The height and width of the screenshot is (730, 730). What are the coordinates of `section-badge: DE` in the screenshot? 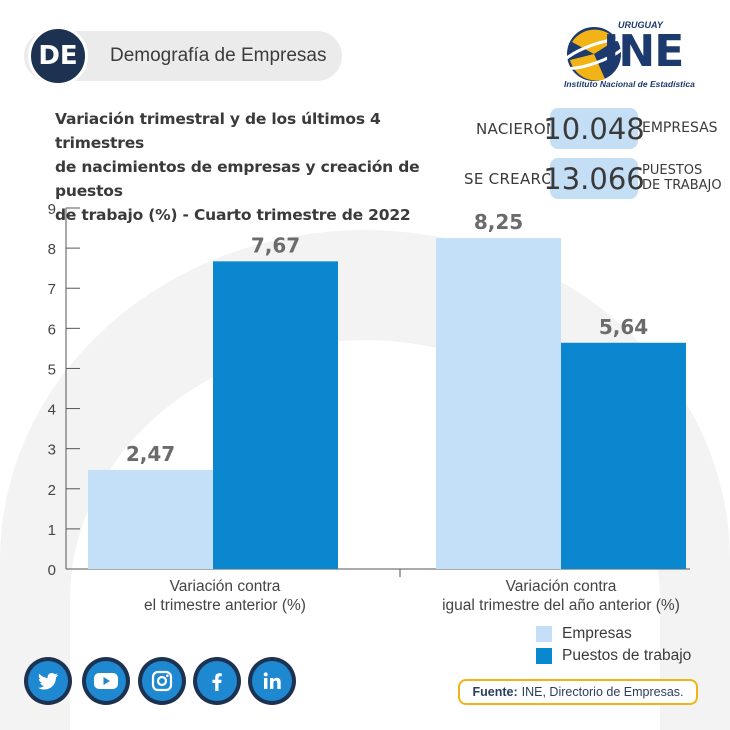 It's located at (58, 56).